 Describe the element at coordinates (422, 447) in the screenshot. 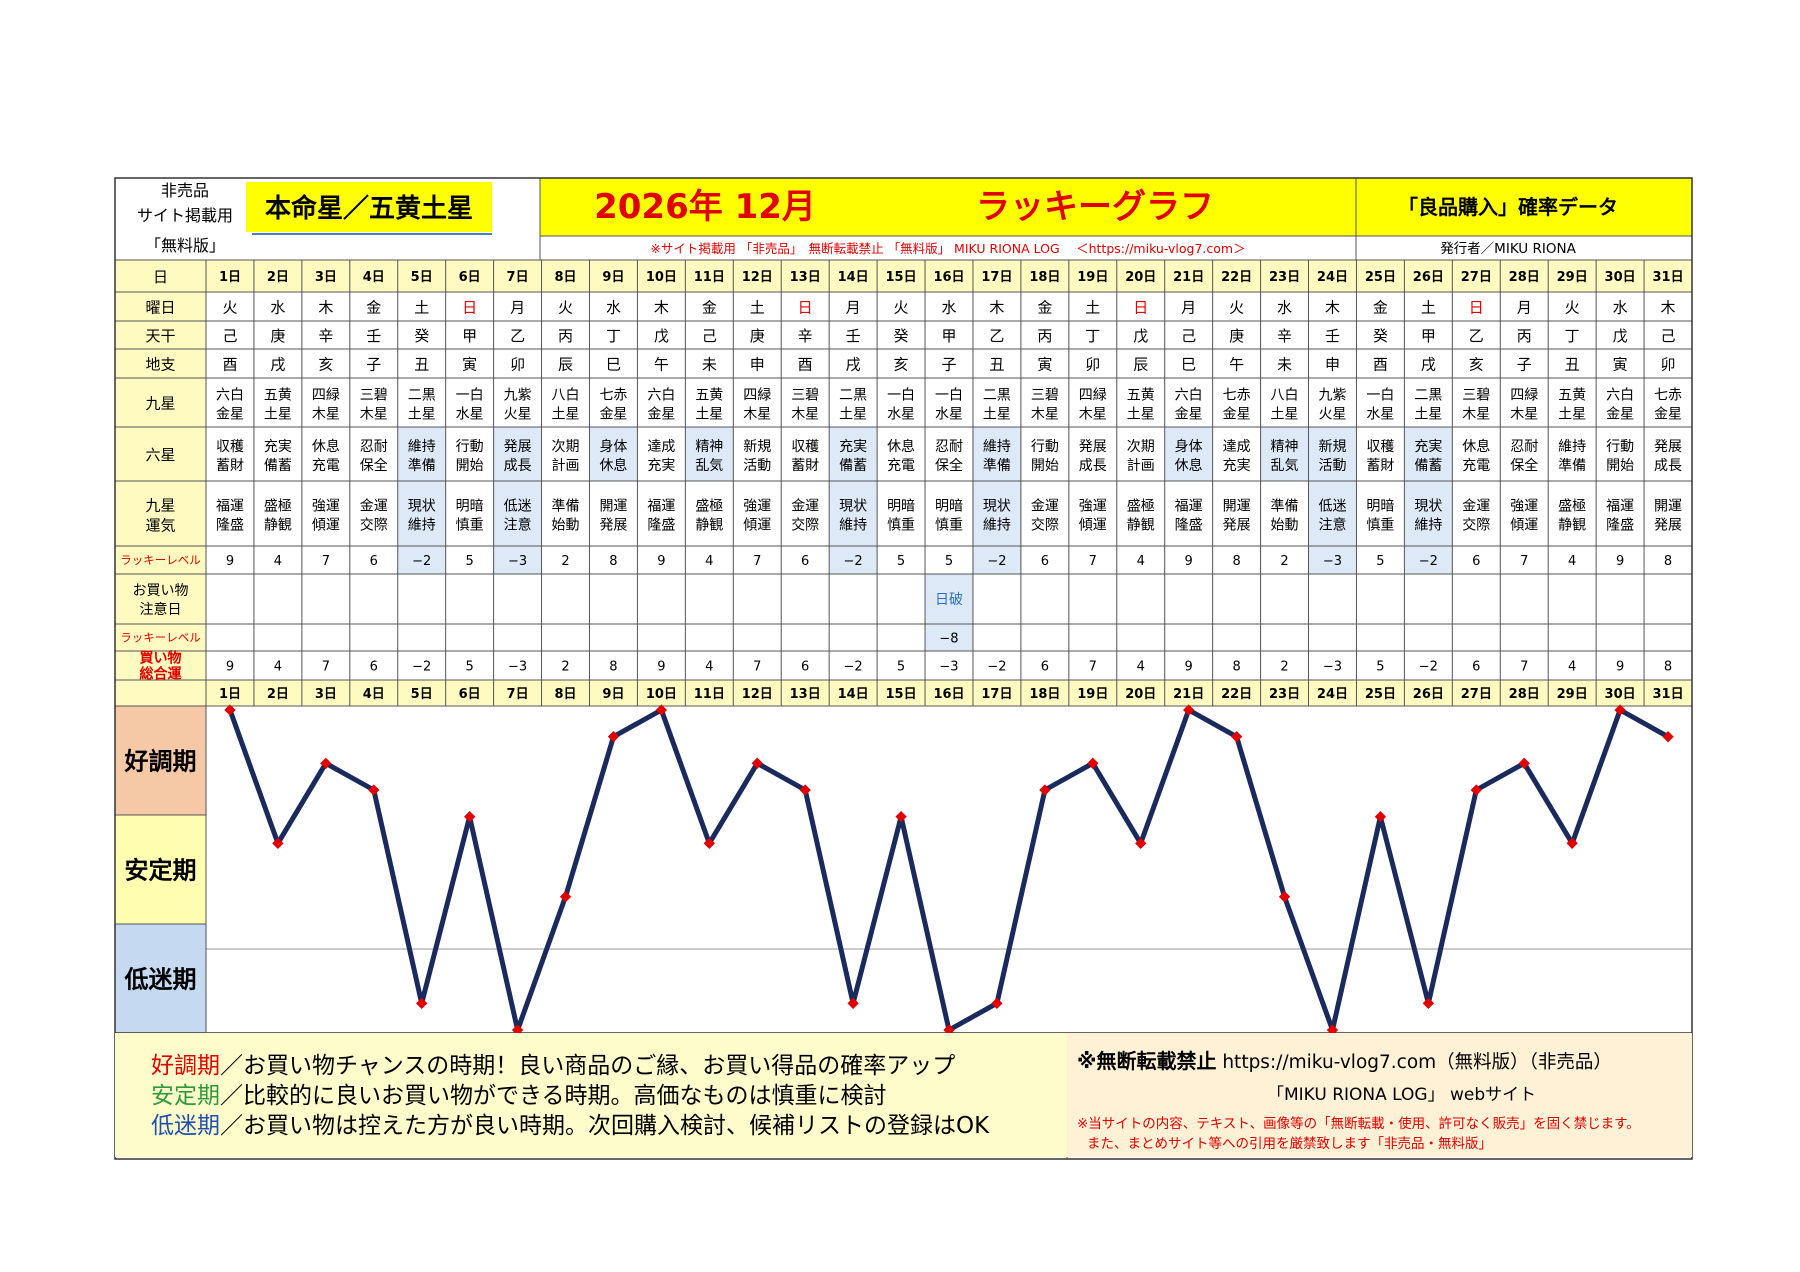

I see `rokusei-label: 維持` at that location.